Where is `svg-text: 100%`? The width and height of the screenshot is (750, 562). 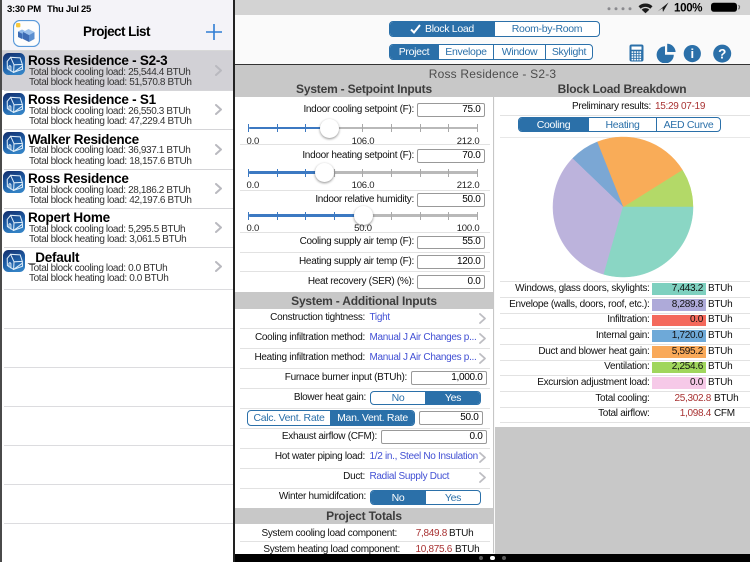 svg-text: 100% is located at coordinates (688, 8).